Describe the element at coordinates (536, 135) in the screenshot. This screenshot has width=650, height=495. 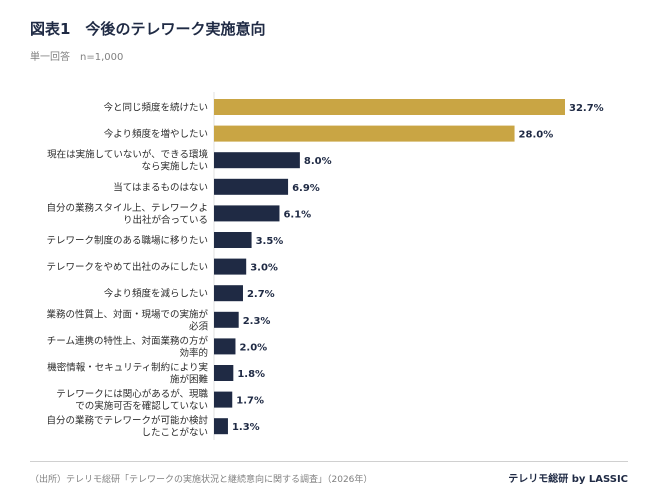
I see `value-label-2: 28.0%` at that location.